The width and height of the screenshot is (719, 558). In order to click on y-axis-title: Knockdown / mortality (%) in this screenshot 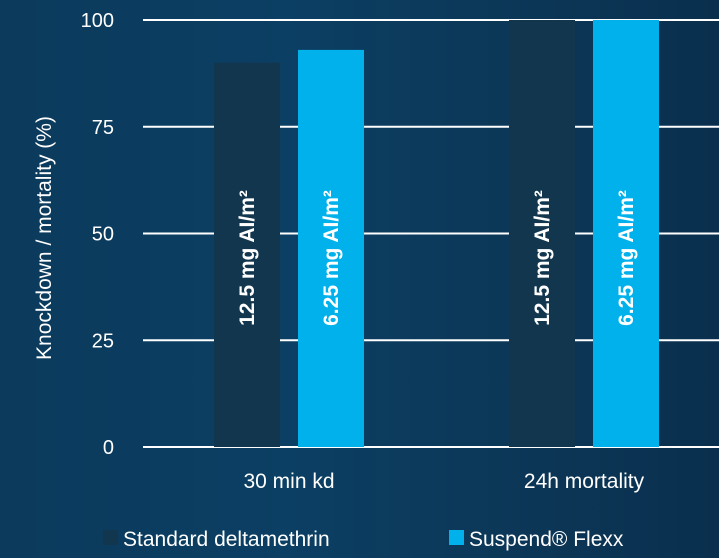, I will do `click(44, 238)`.